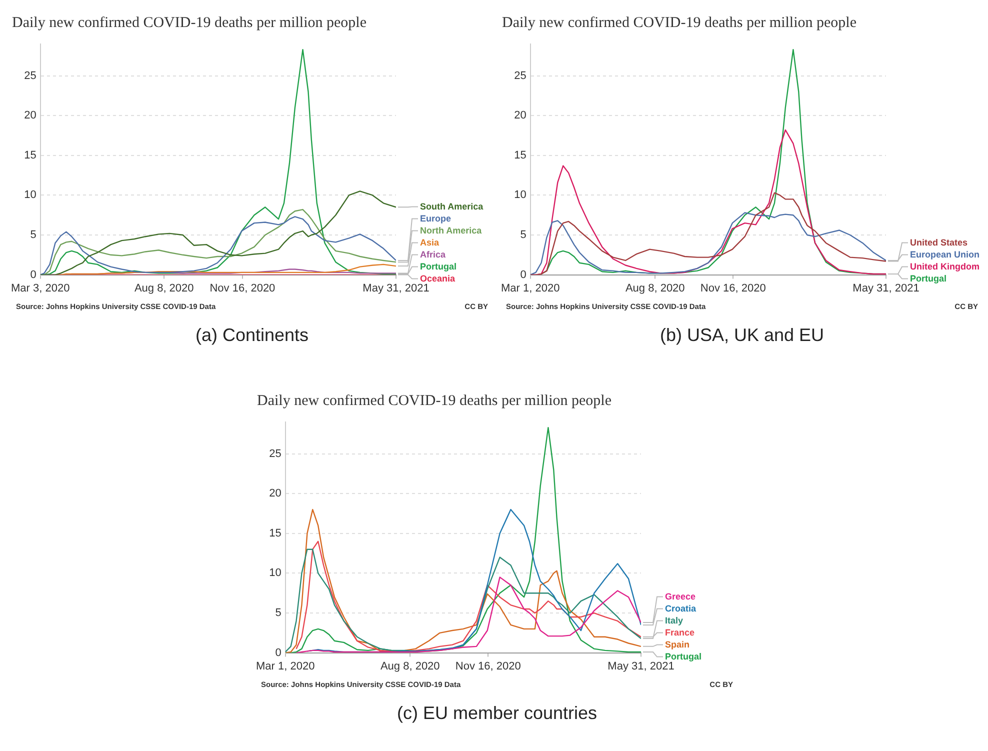  I want to click on text: United States, so click(939, 242).